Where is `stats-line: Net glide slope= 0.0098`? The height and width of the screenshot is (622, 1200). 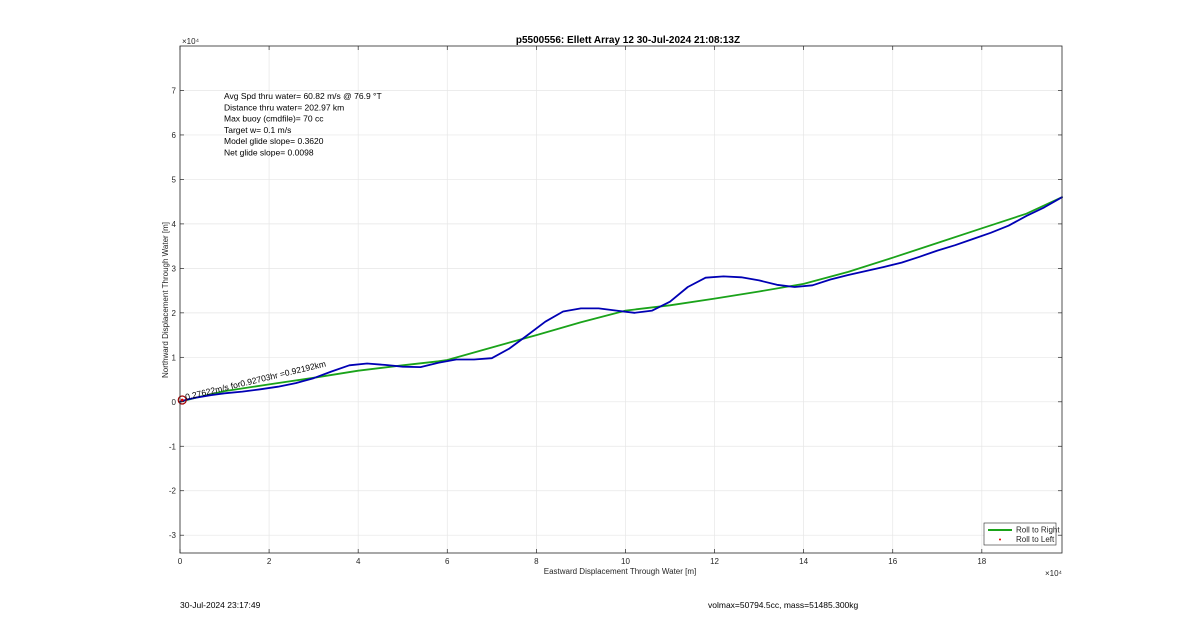
stats-line: Net glide slope= 0.0098 is located at coordinates (269, 153).